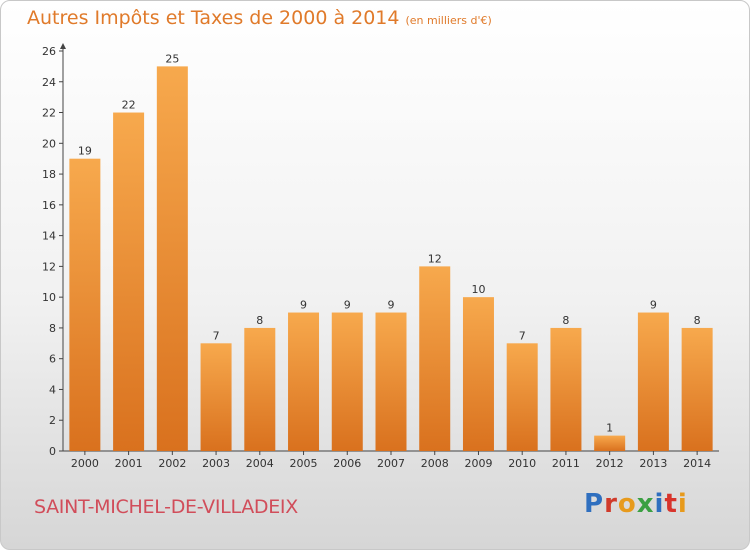 The width and height of the screenshot is (750, 550). What do you see at coordinates (52, 359) in the screenshot?
I see `y-tick-label: 6` at bounding box center [52, 359].